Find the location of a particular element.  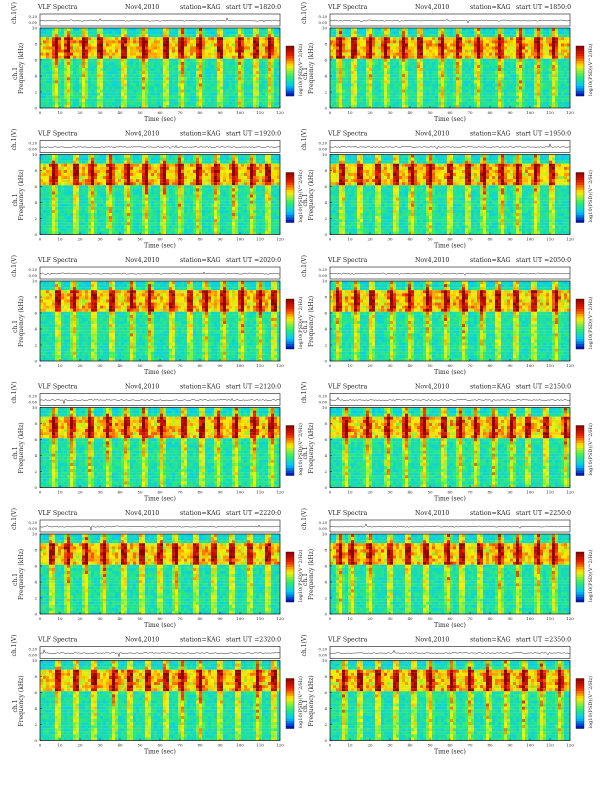

x-tick-label: 0 is located at coordinates (40, 112).